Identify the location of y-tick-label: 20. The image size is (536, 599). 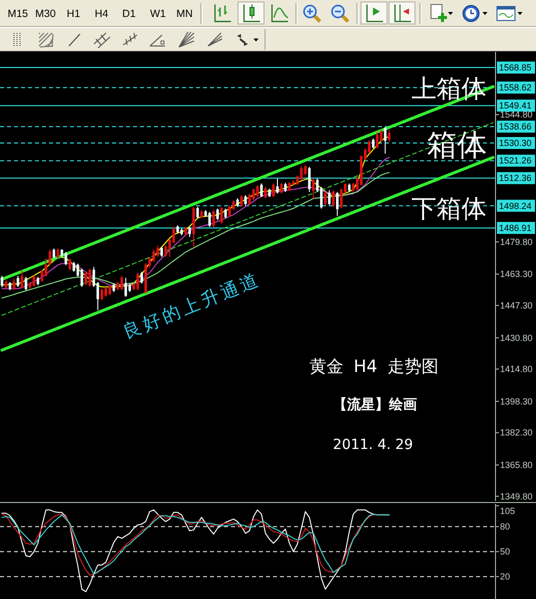
(505, 577).